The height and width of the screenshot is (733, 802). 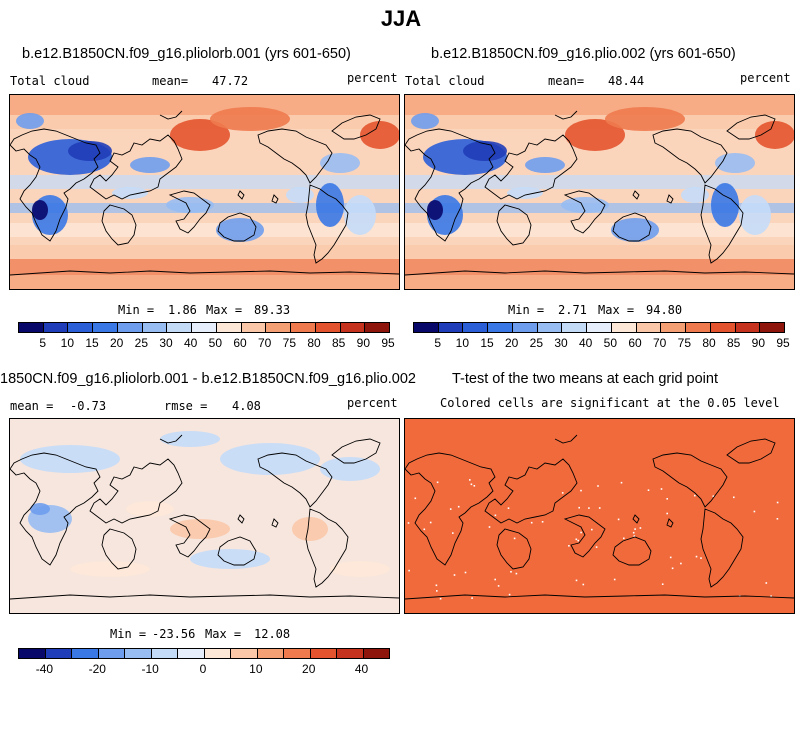 What do you see at coordinates (445, 81) in the screenshot?
I see `panel2-variable-label: Total cloud` at bounding box center [445, 81].